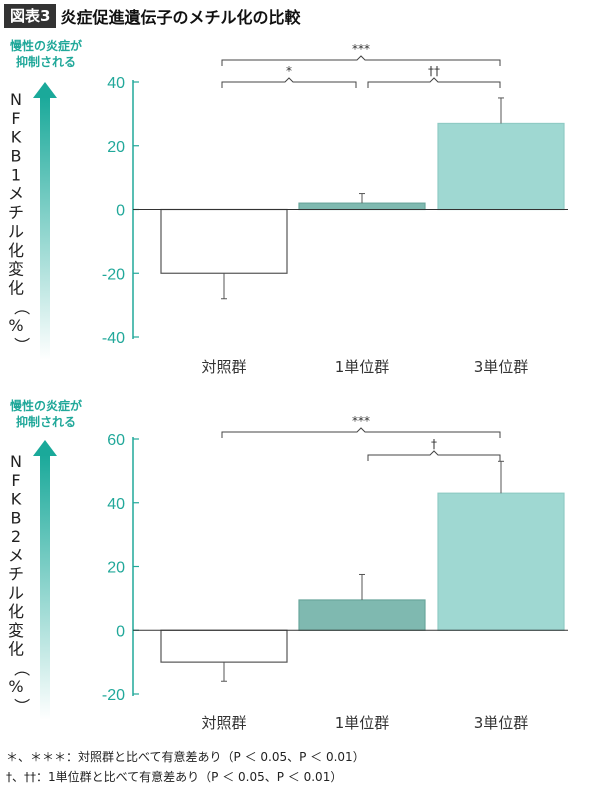 This screenshot has width=600, height=790. I want to click on significance-label: †, so click(434, 444).